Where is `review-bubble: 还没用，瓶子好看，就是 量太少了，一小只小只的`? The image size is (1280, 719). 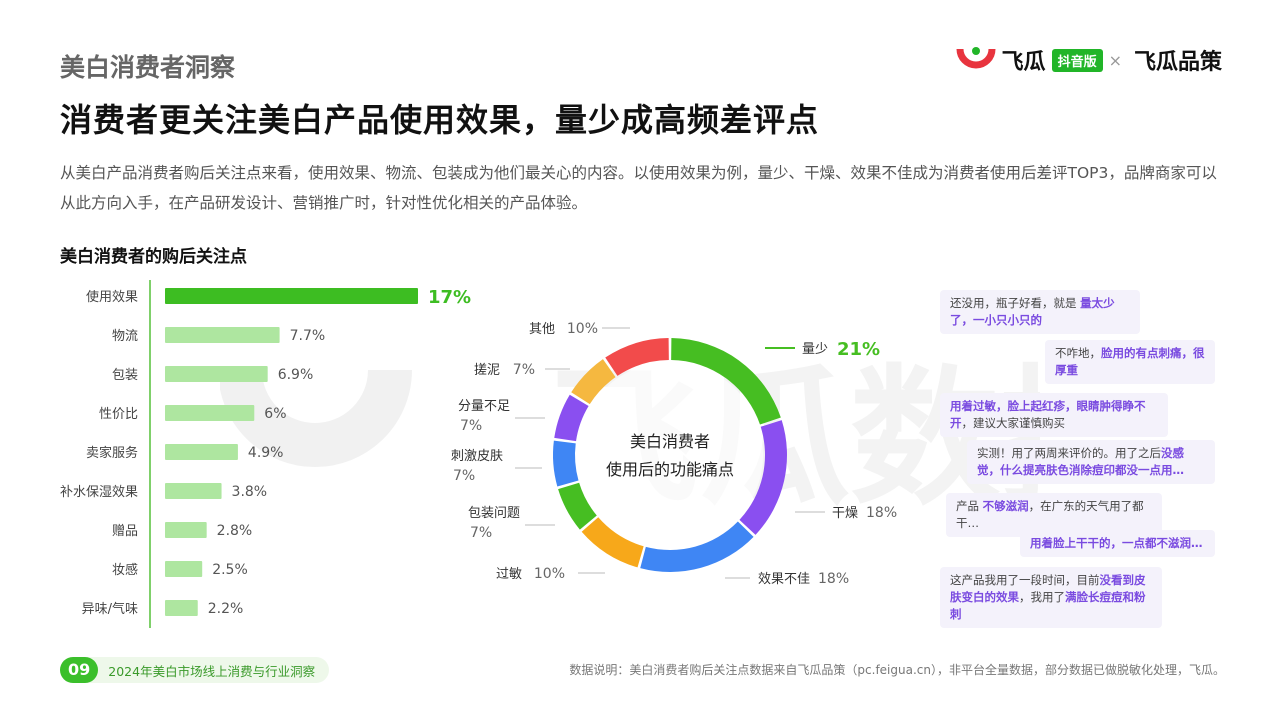 review-bubble: 还没用，瓶子好看，就是 量太少了，一小只小只的 is located at coordinates (1040, 312).